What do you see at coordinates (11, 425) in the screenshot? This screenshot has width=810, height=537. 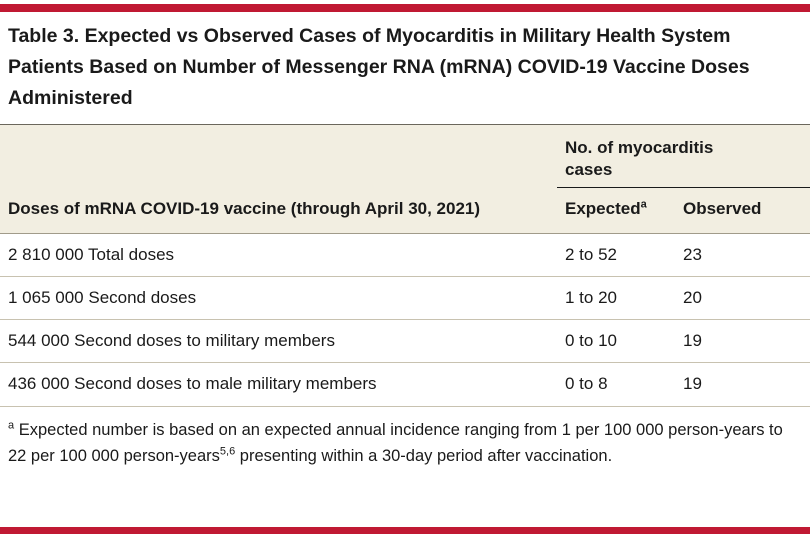 I see `footnote-marker: a` at bounding box center [11, 425].